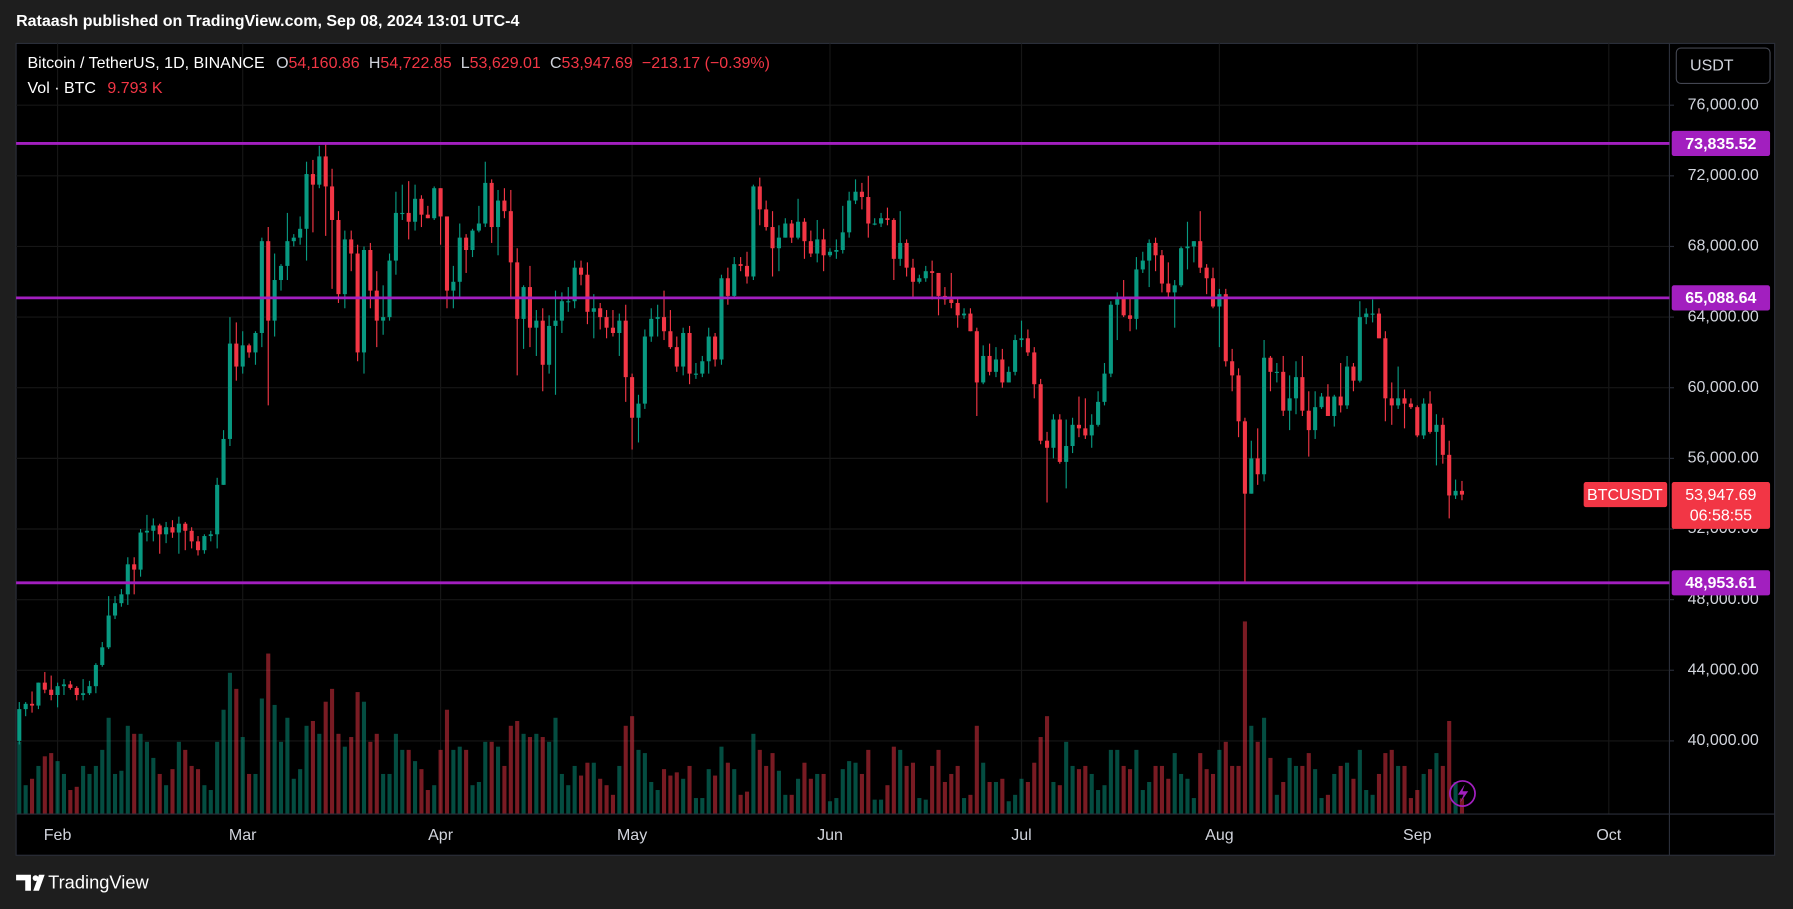  I want to click on y-tick-label: 68,000.00, so click(1723, 246).